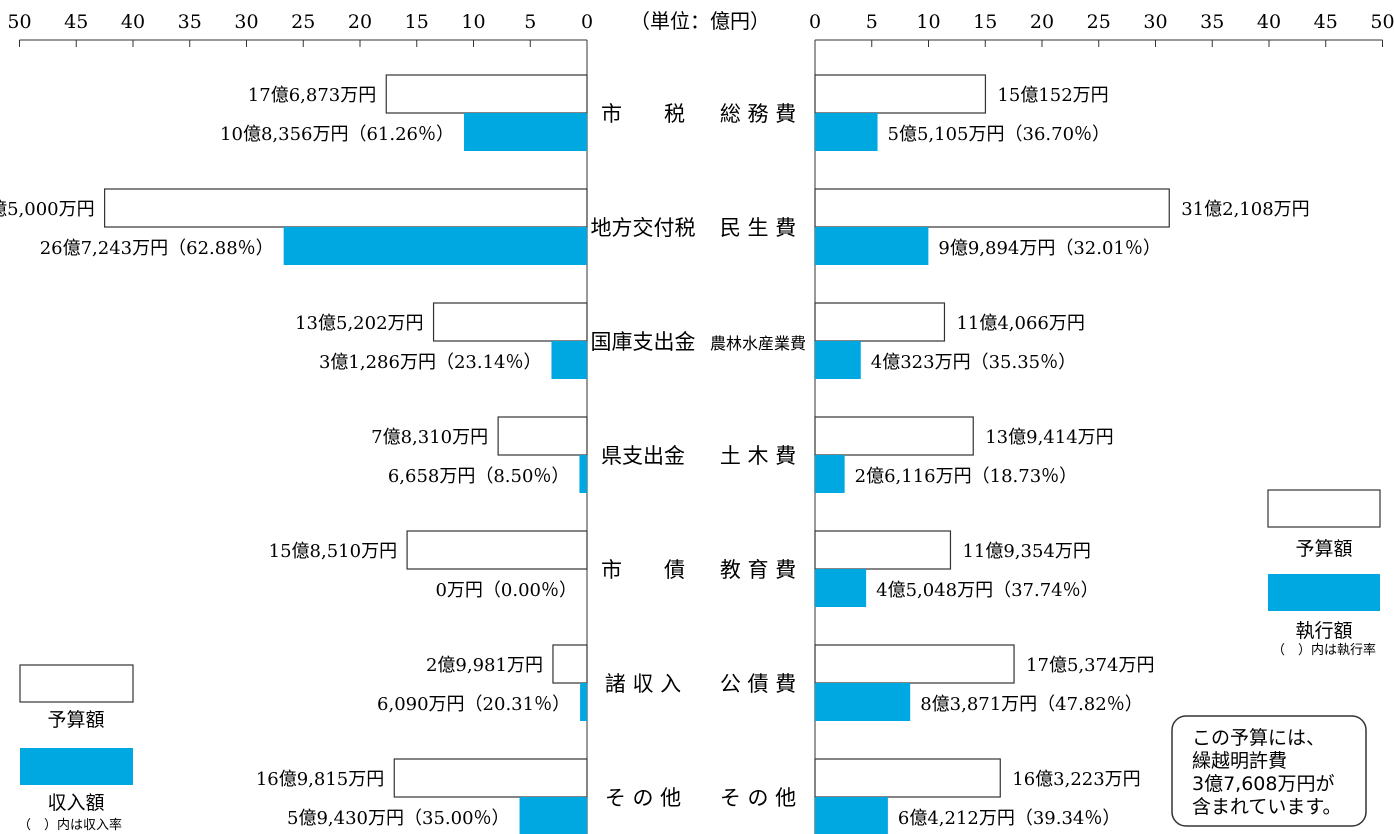  I want to click on income-budget-label: 2億9,981万円, so click(484, 665).